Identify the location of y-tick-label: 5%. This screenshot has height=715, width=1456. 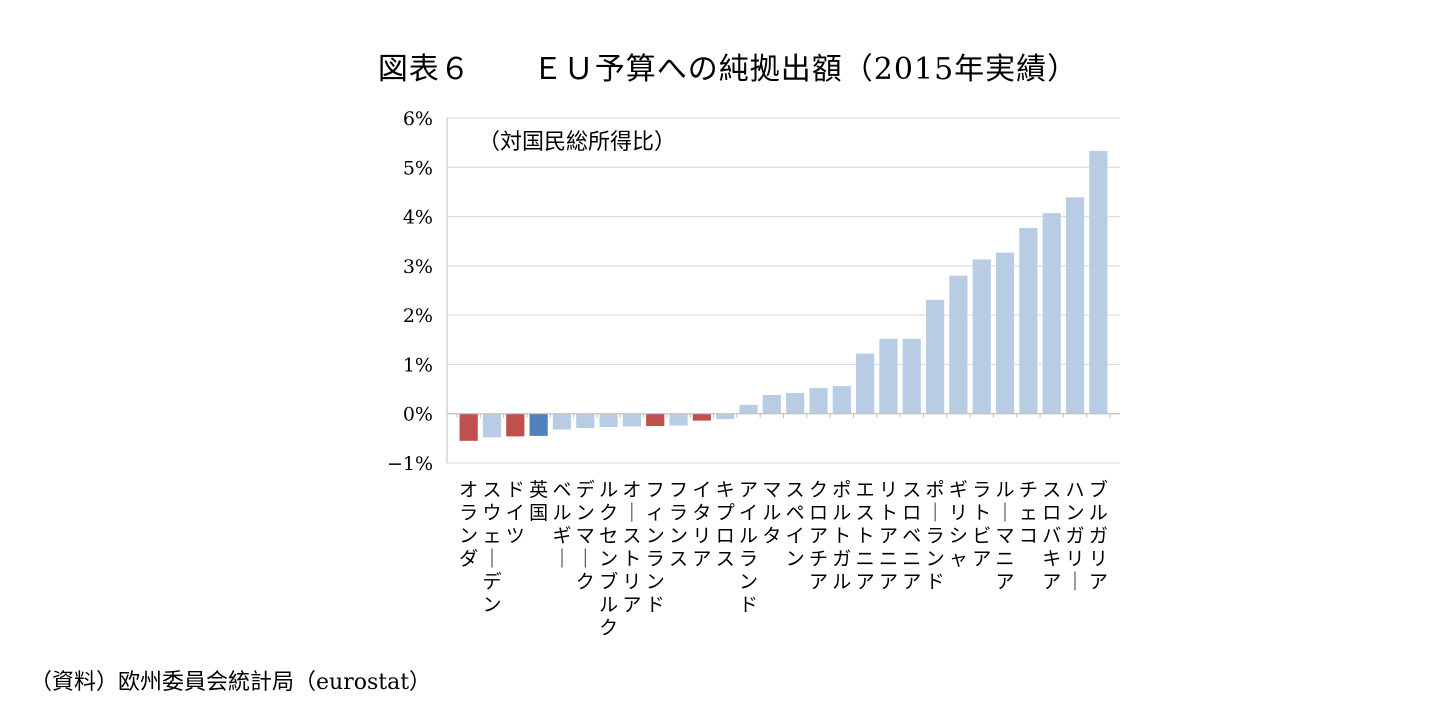
(418, 168).